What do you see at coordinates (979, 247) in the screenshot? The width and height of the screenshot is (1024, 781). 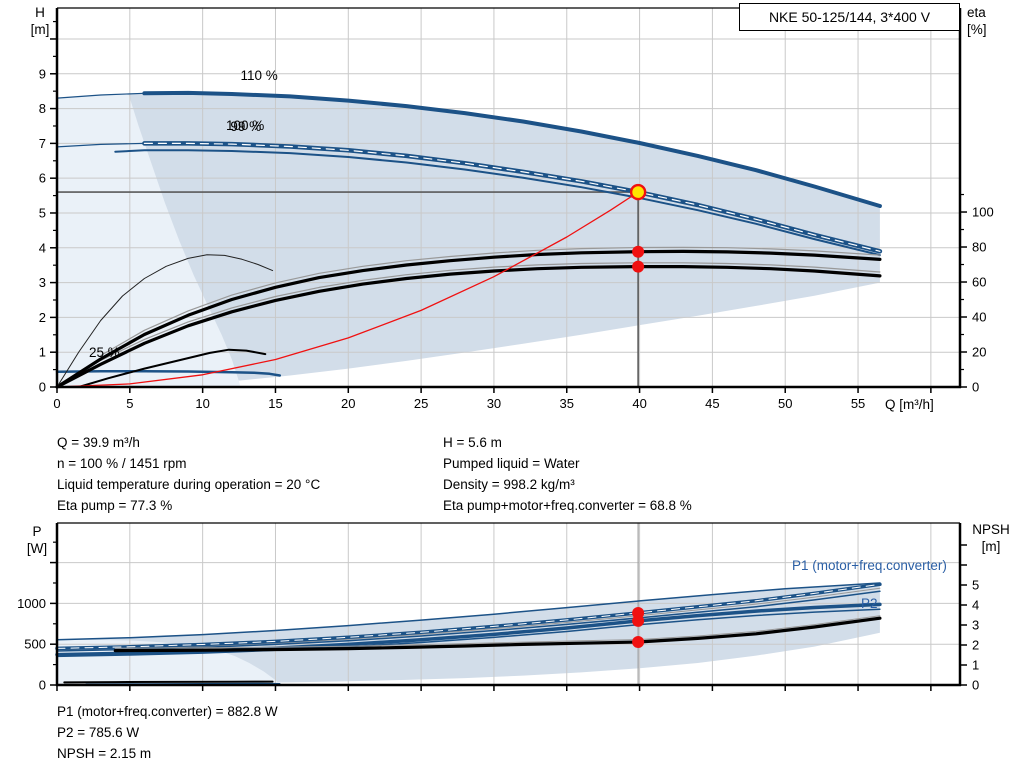 I see `y2-tick-label: 80` at bounding box center [979, 247].